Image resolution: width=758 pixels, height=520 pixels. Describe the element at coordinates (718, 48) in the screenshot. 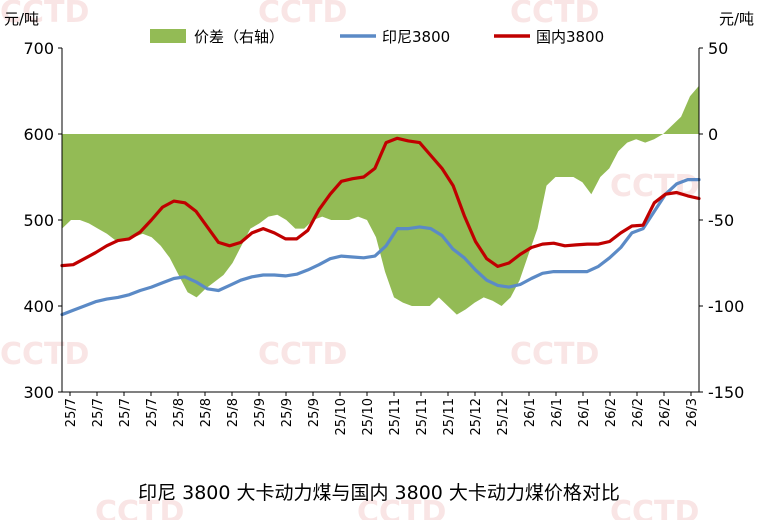

I see `right-tick-label: 50` at that location.